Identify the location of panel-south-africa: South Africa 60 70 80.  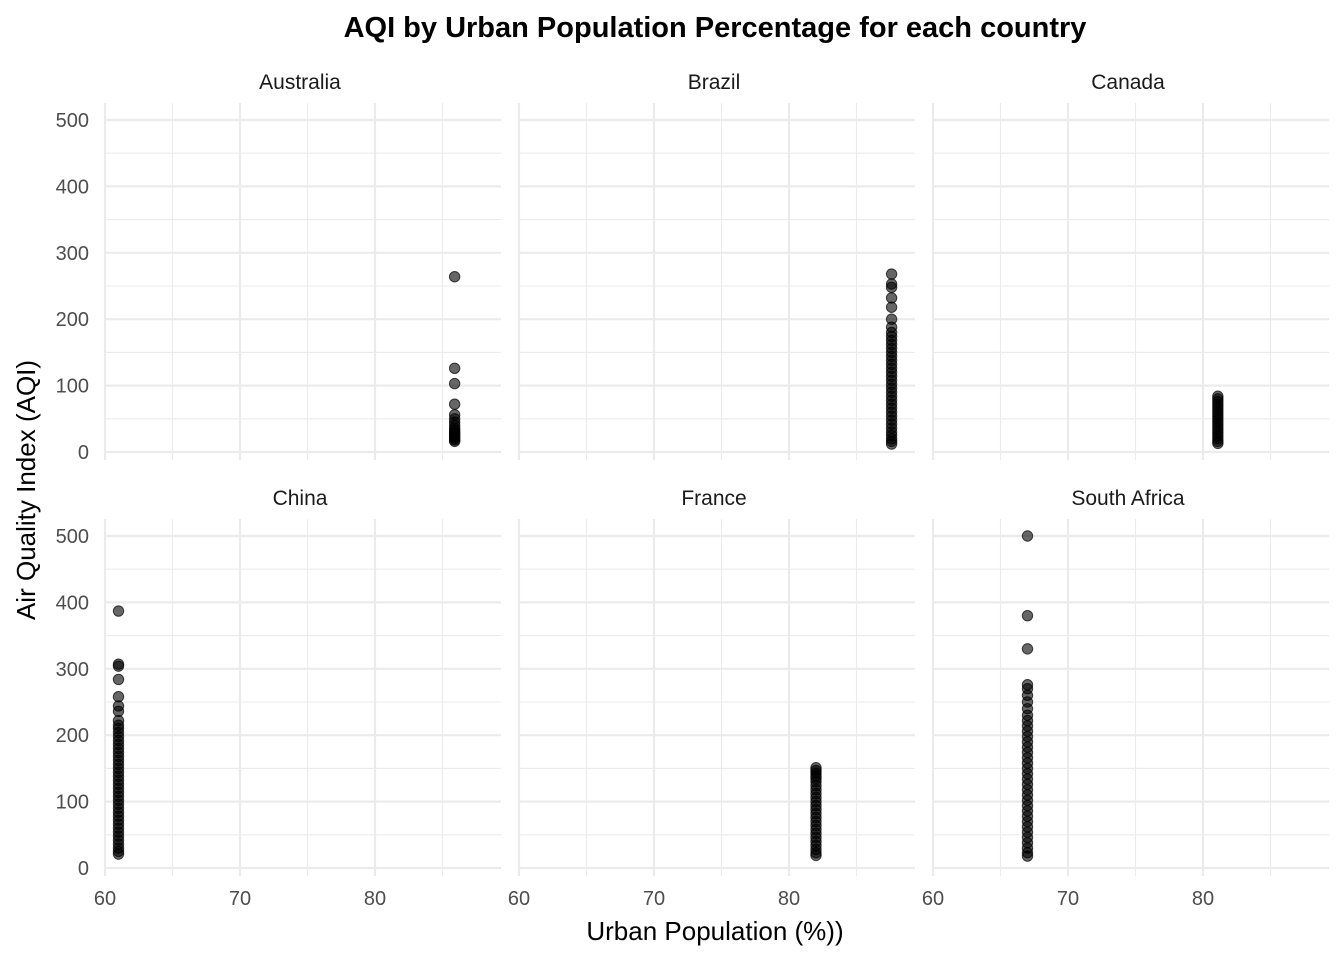
(1125, 698).